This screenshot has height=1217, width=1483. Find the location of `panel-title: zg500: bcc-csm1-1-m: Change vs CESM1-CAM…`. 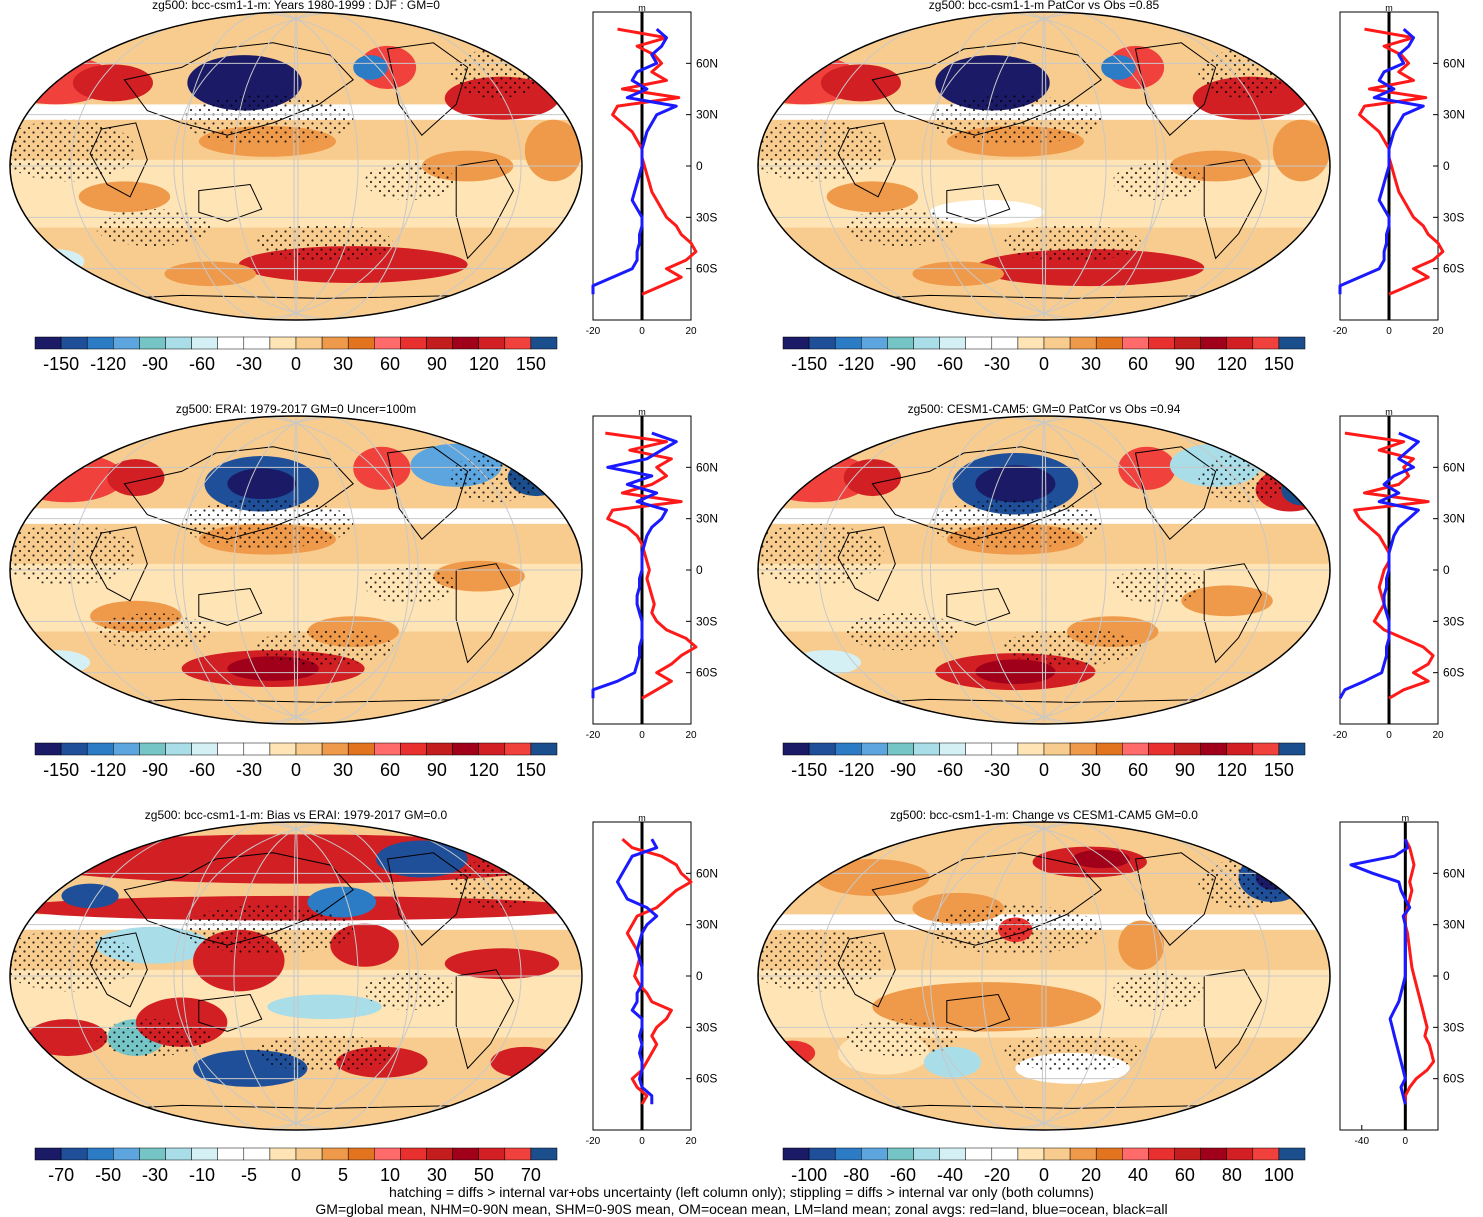

panel-title: zg500: bcc-csm1-1-m: Change vs CESM1-CAM… is located at coordinates (1044, 815).